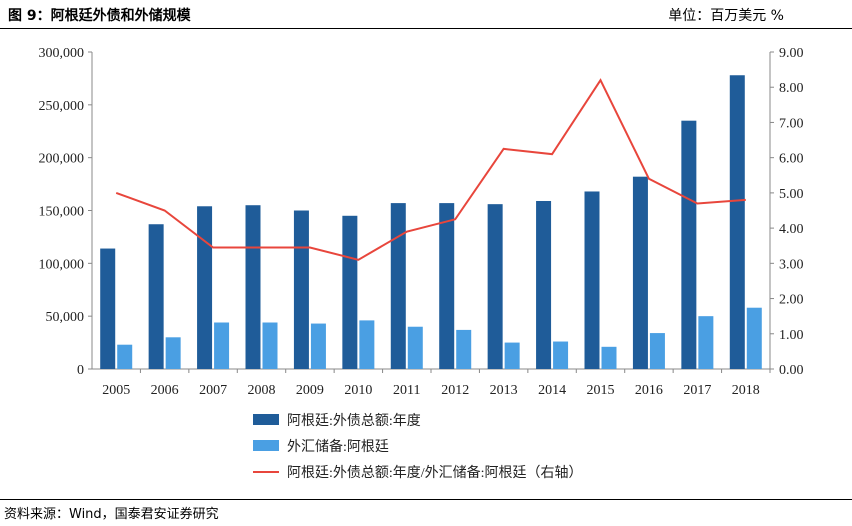  Describe the element at coordinates (455, 390) in the screenshot. I see `x-tick-label: 2012` at that location.